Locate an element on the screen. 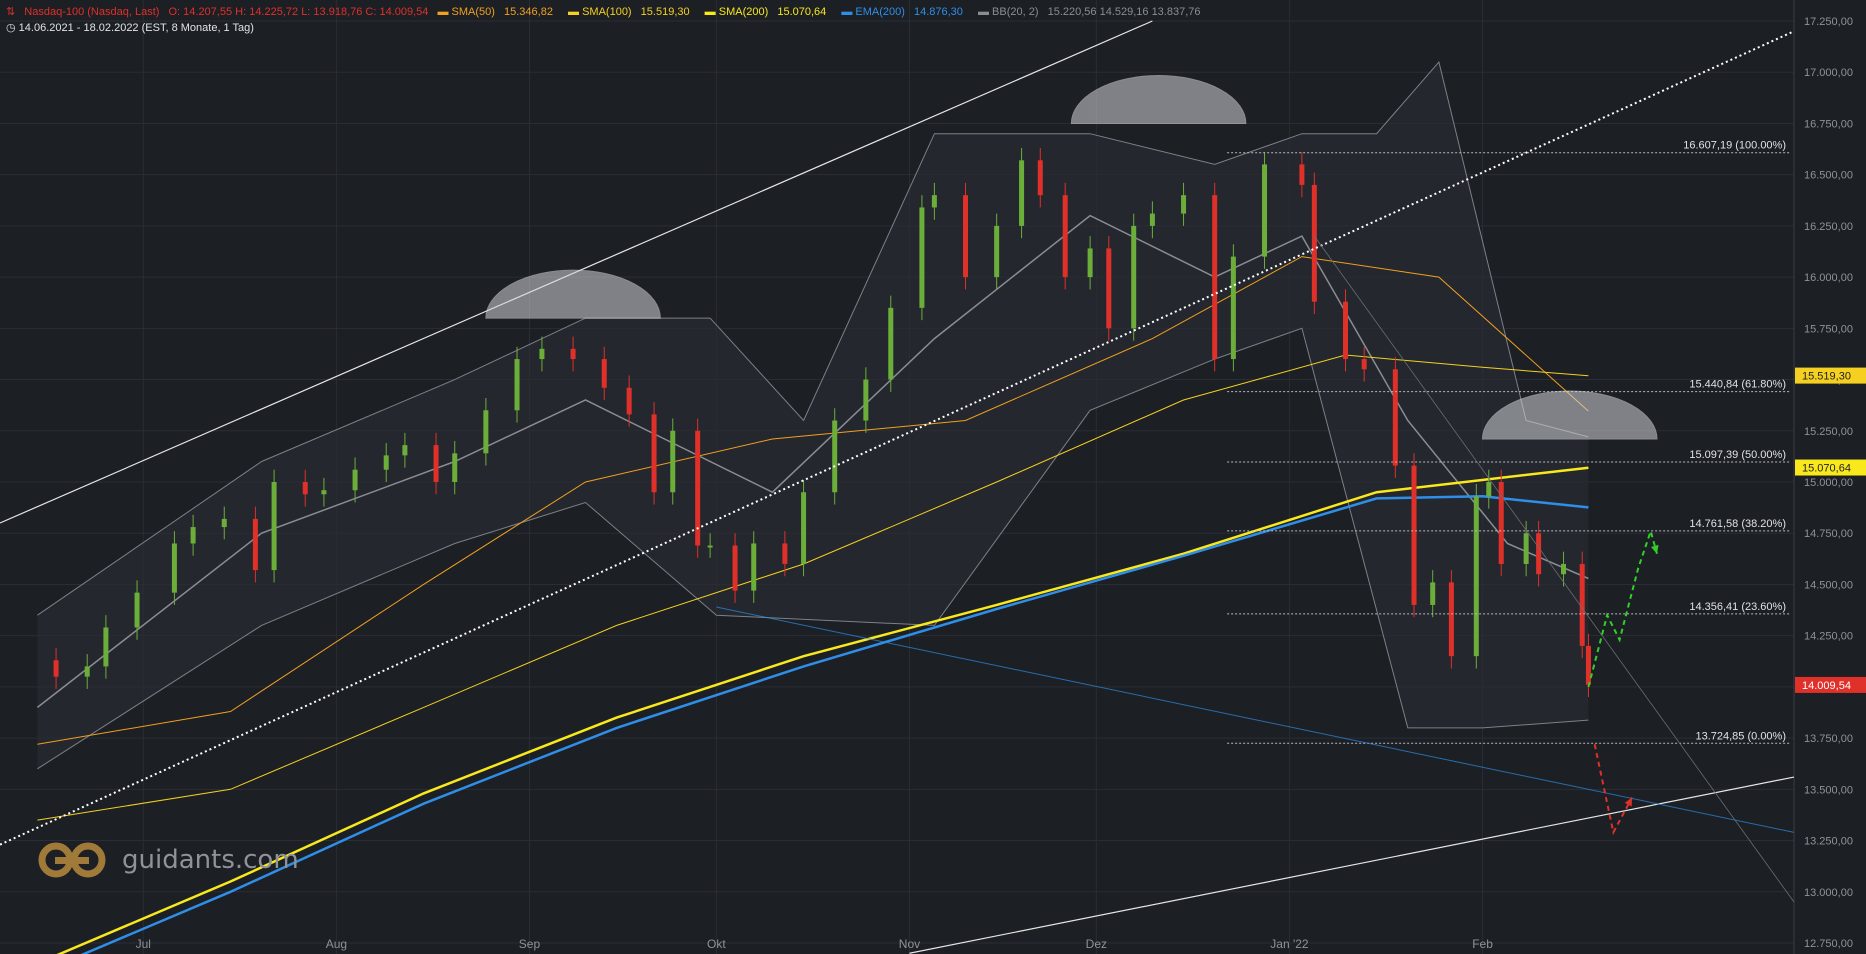 The width and height of the screenshot is (1866, 954). fib-label: 14.356,41 (23.60%) is located at coordinates (1737, 607).